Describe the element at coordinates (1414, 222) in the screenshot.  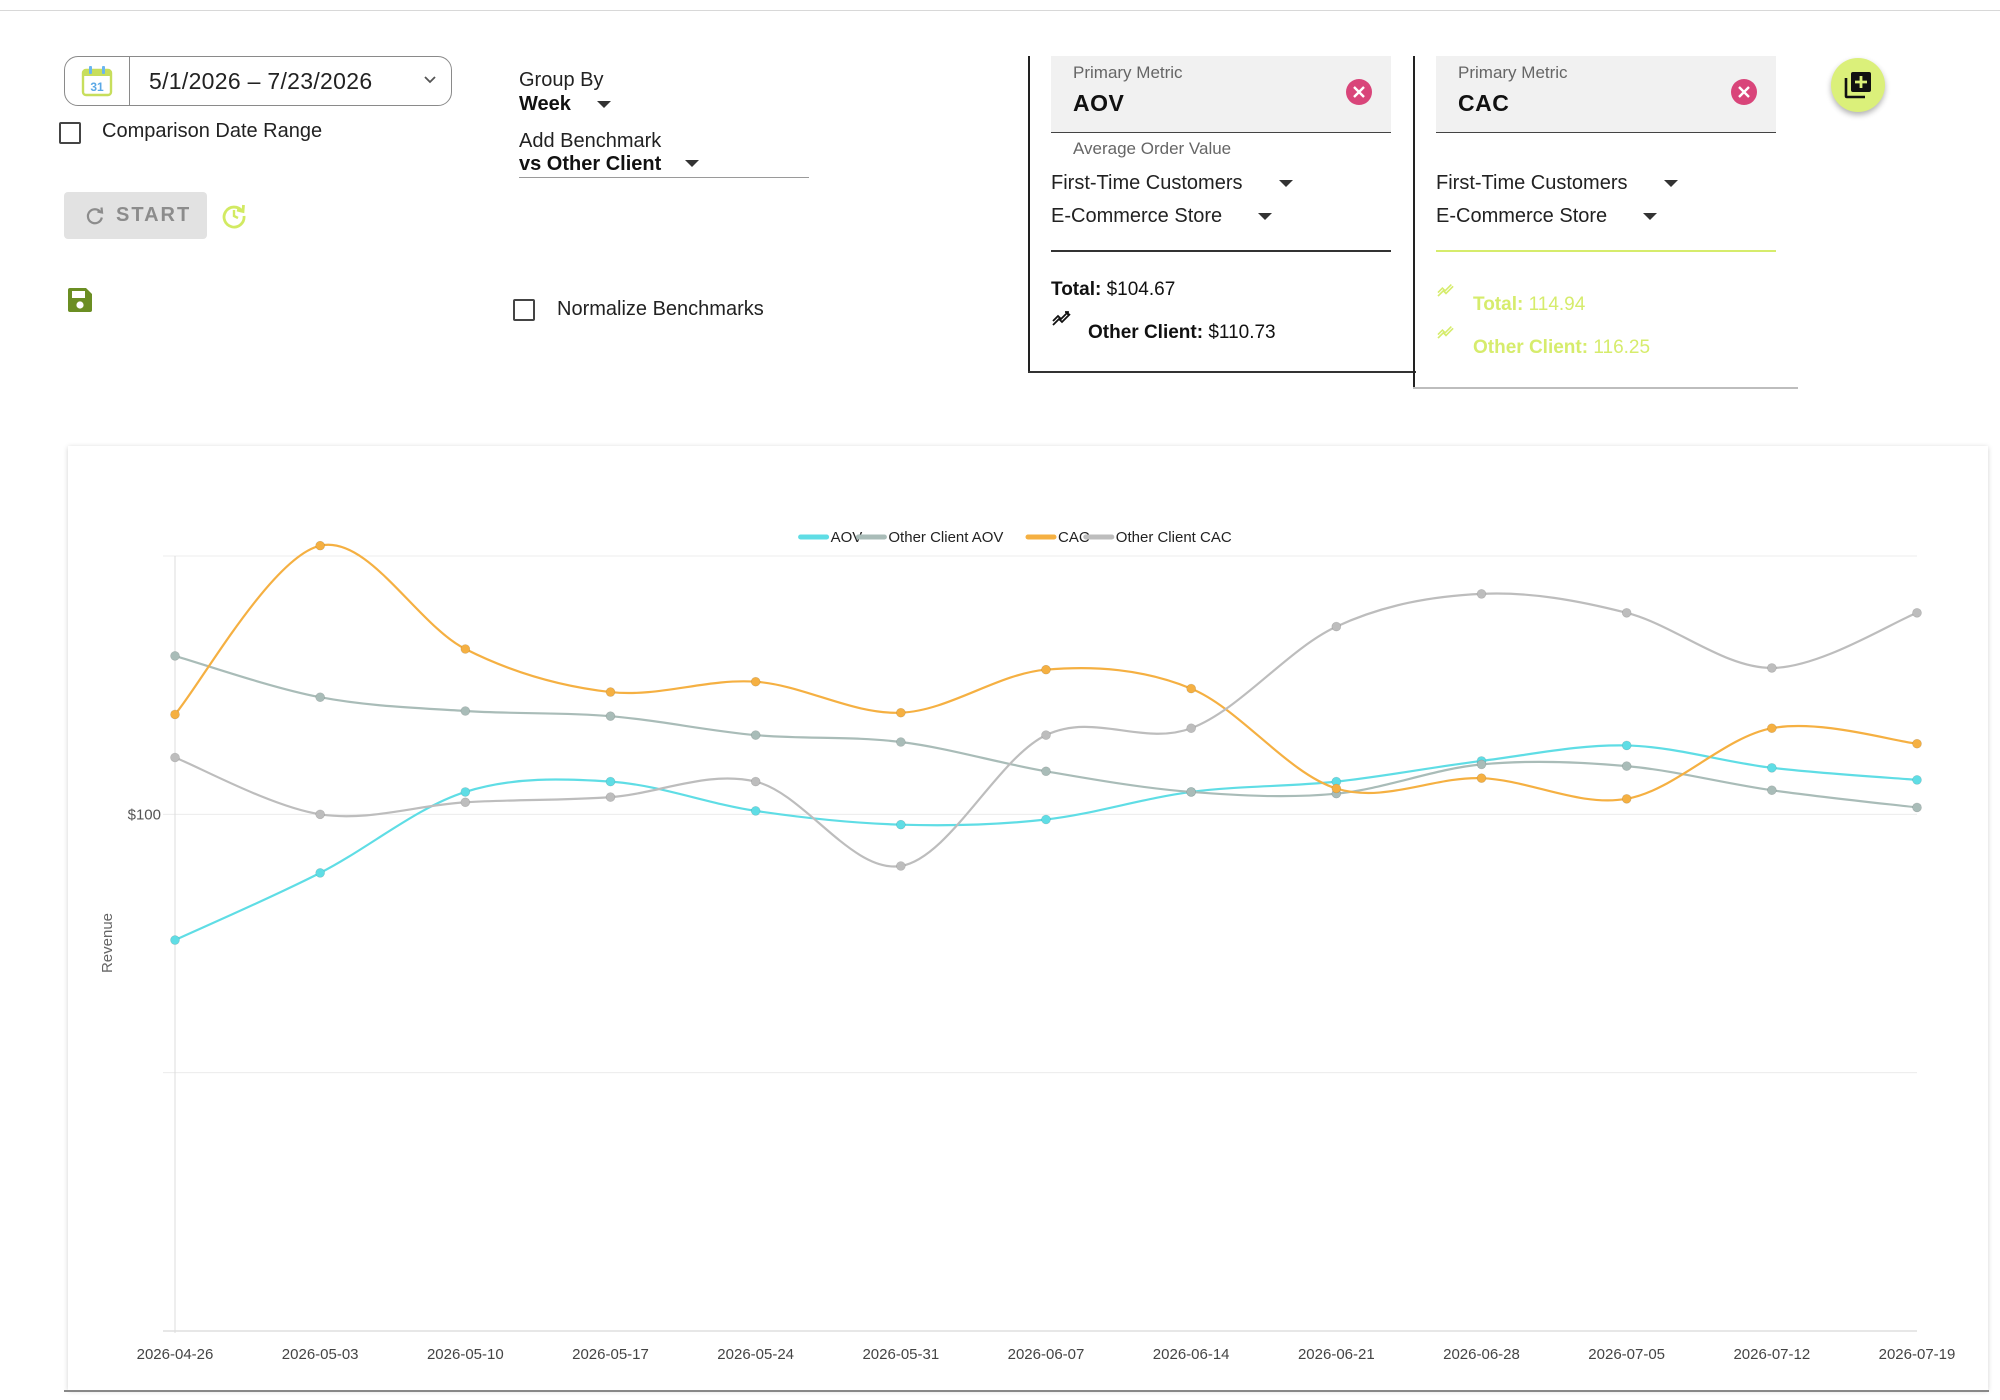
I see `card2-left-border` at that location.